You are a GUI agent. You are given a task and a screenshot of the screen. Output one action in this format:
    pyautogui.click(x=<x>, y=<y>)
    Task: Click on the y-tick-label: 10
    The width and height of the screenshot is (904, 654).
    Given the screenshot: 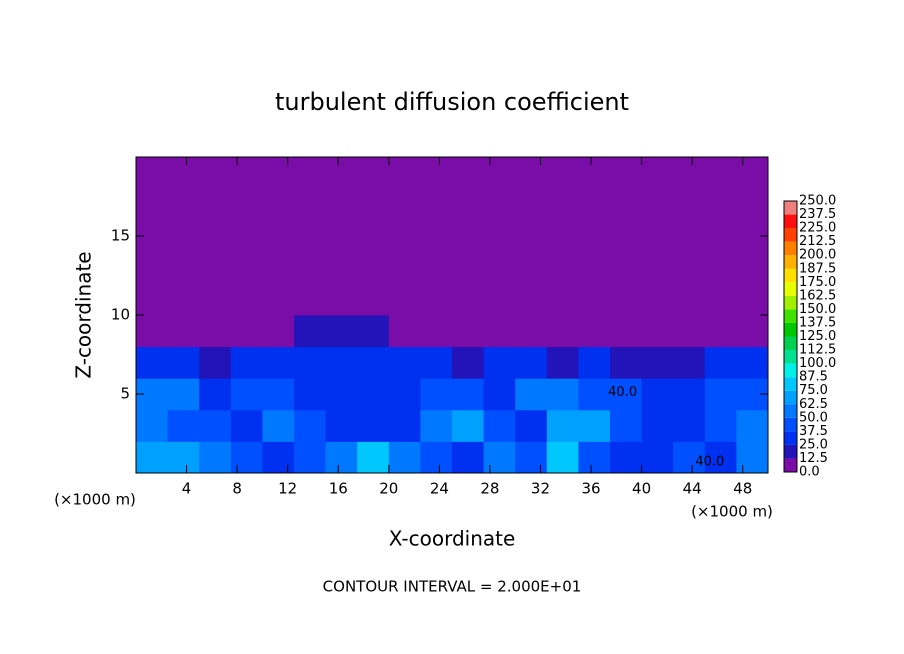 What is the action you would take?
    pyautogui.click(x=120, y=315)
    